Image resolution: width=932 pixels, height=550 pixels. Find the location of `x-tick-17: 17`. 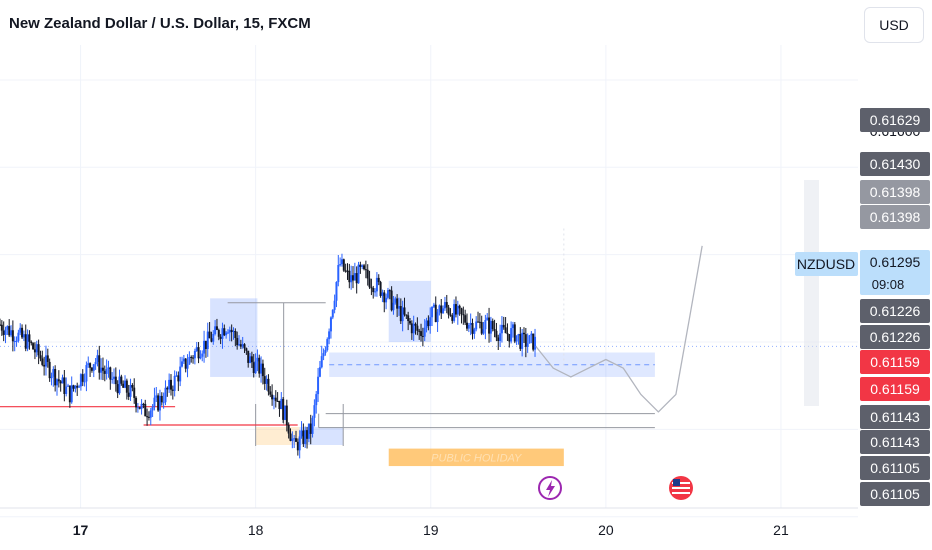

x-tick-17: 17 is located at coordinates (81, 530).